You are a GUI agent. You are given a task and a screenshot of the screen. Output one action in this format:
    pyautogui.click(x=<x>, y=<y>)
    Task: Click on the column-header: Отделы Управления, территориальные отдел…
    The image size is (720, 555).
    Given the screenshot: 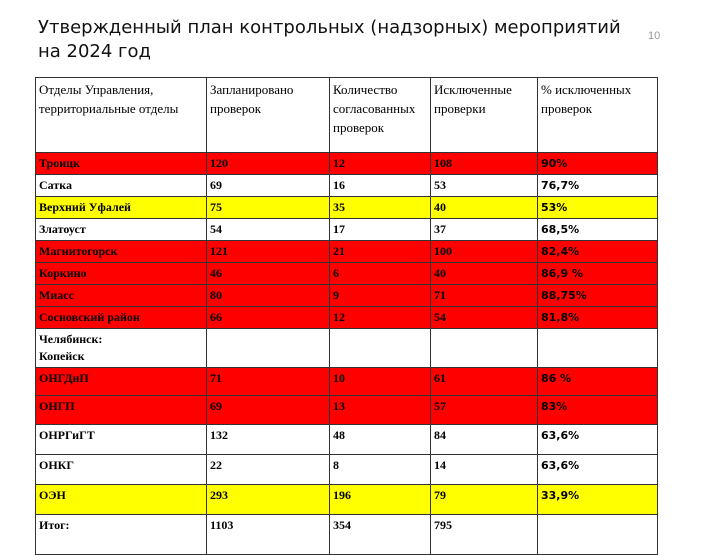 What is the action you would take?
    pyautogui.click(x=121, y=115)
    